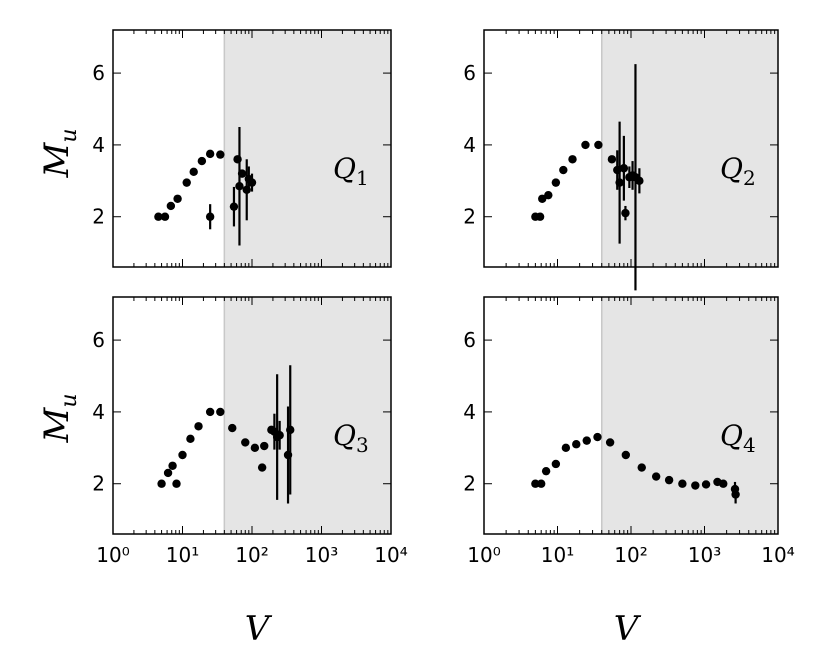 The height and width of the screenshot is (664, 830). Describe the element at coordinates (351, 438) in the screenshot. I see `panel-label: Q3` at that location.